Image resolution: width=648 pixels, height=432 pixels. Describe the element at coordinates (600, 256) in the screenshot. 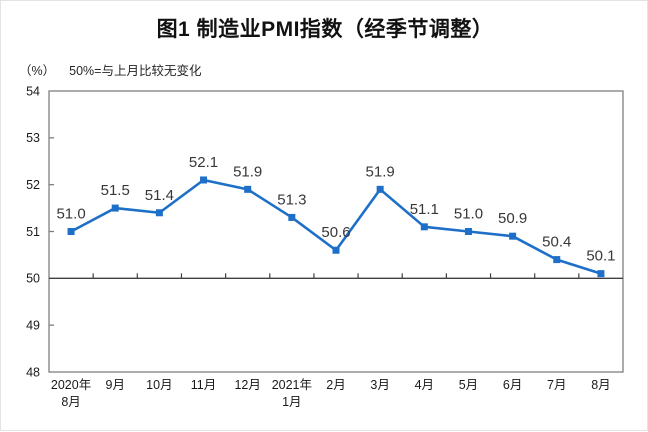

I see `data-point-label: 50.1` at that location.